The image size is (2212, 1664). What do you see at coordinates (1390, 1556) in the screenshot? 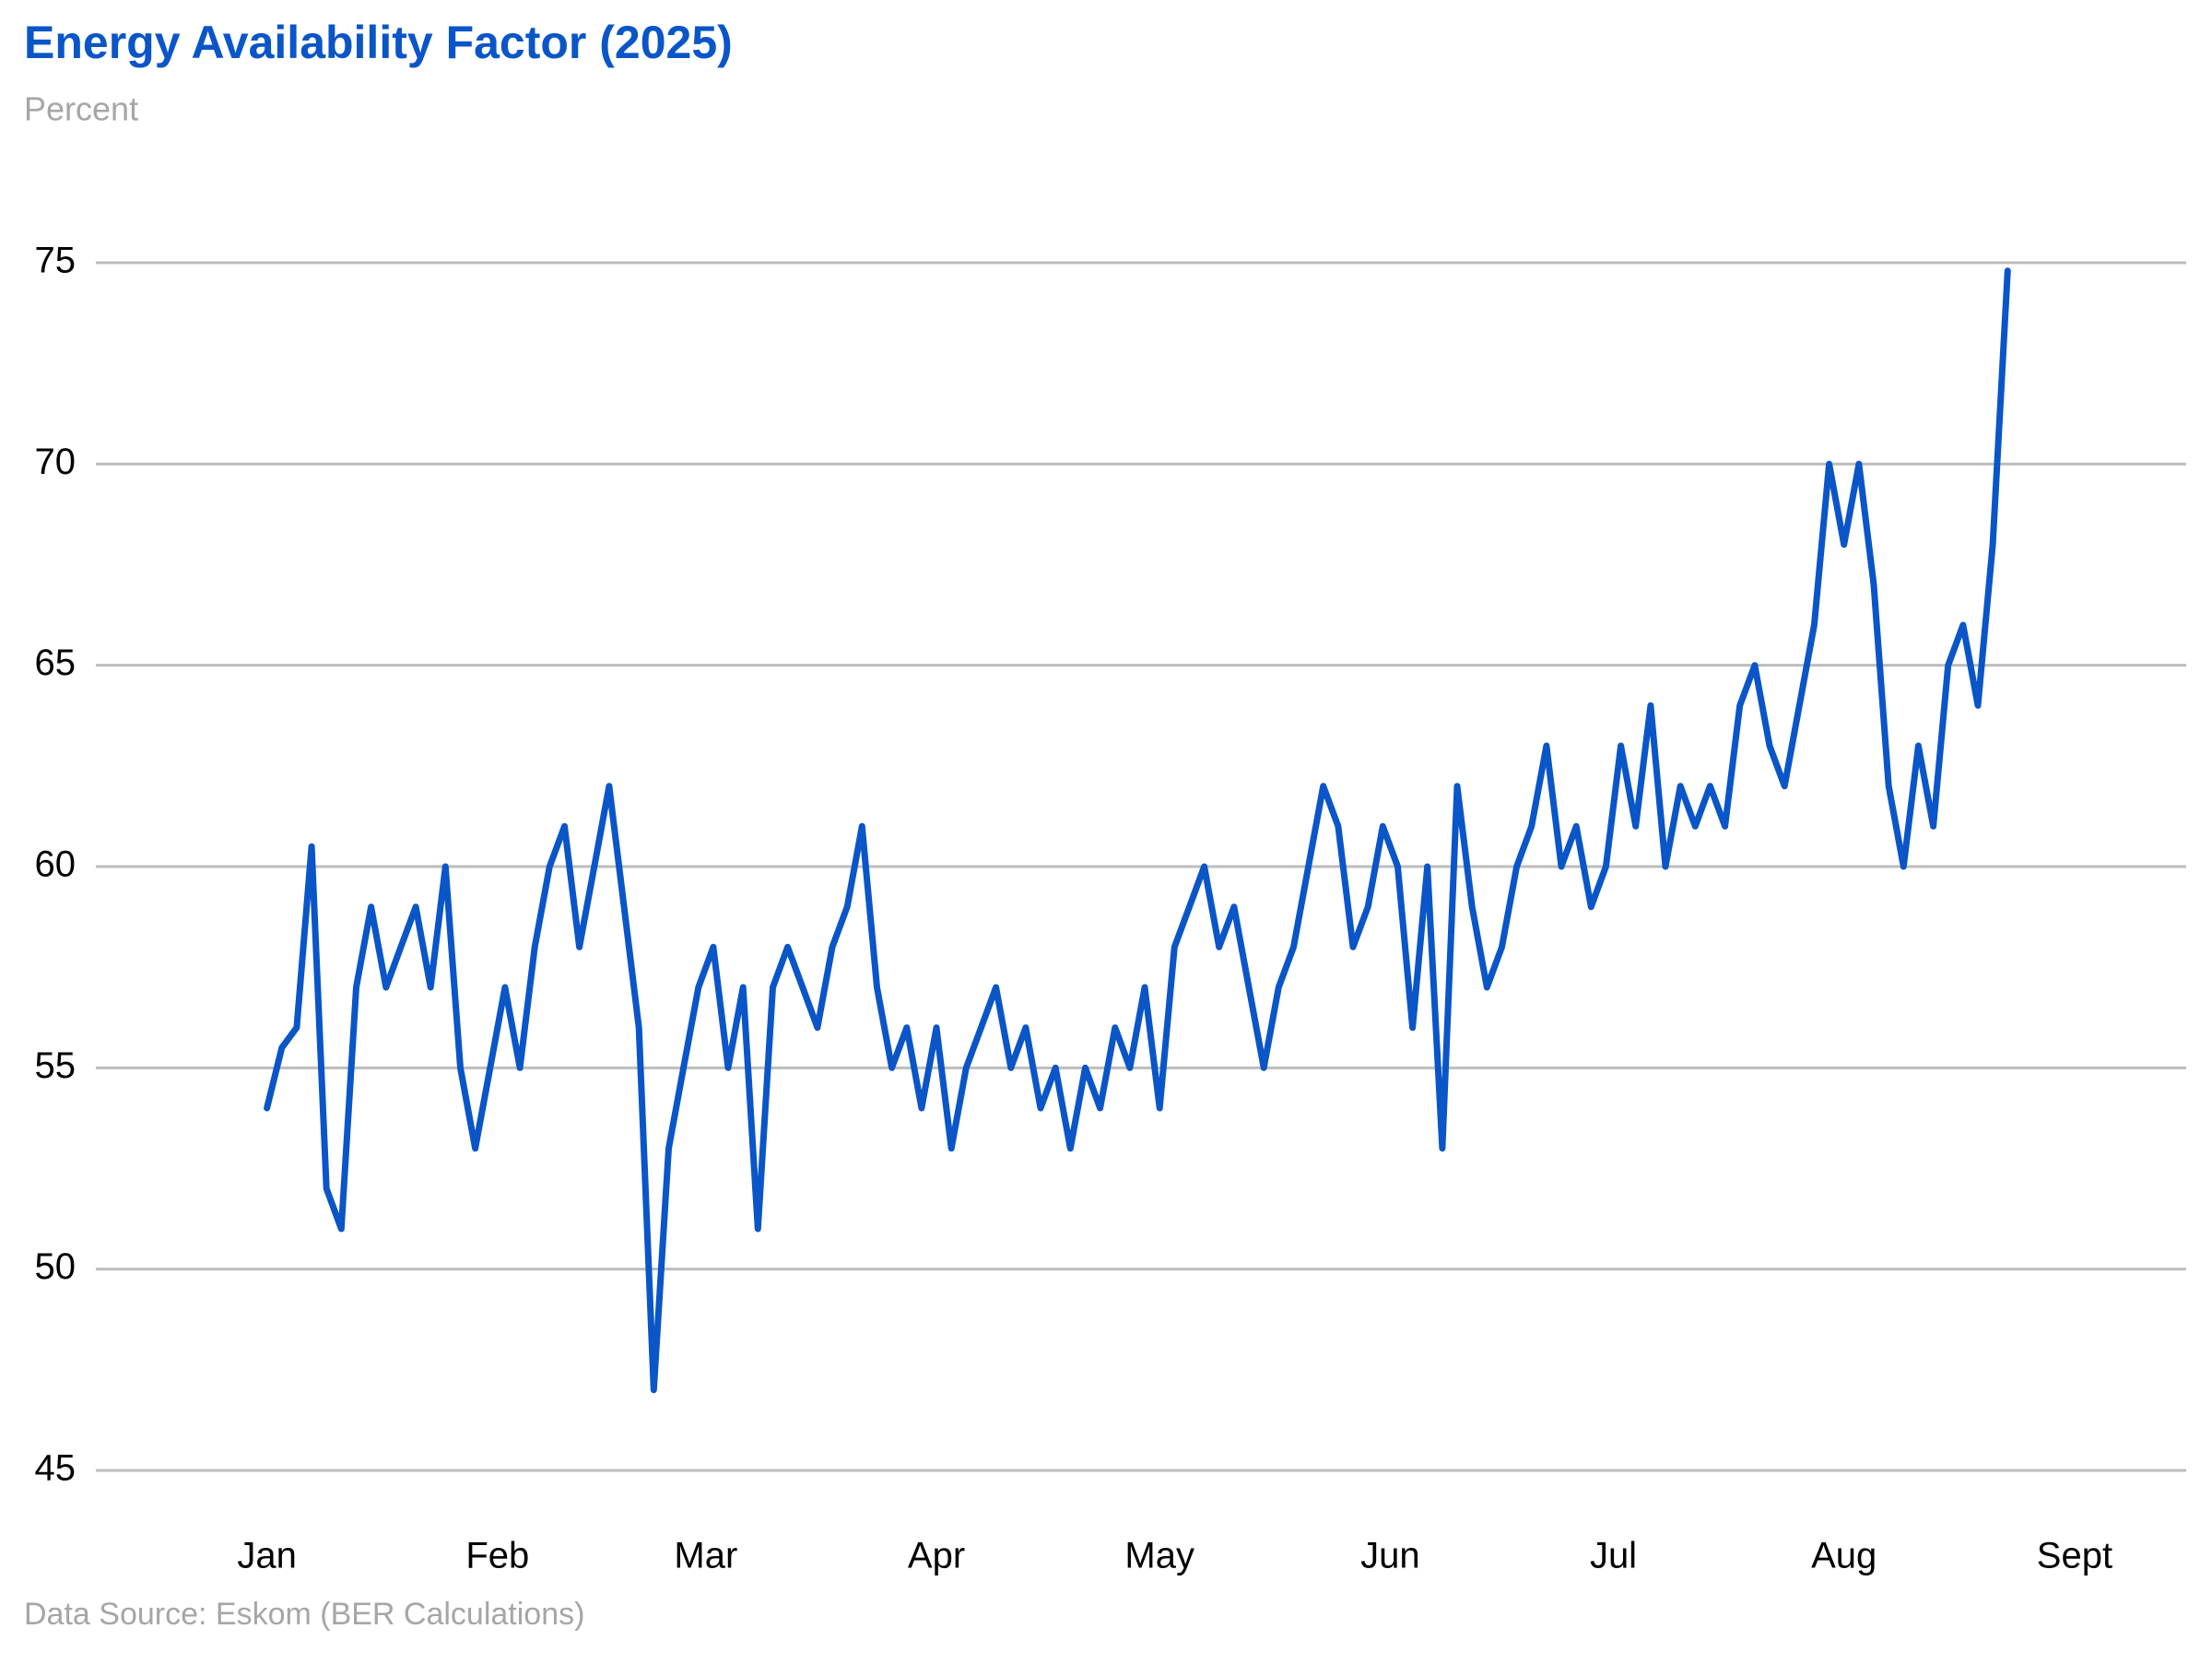
I see `x-tick-label: Jun` at bounding box center [1390, 1556].